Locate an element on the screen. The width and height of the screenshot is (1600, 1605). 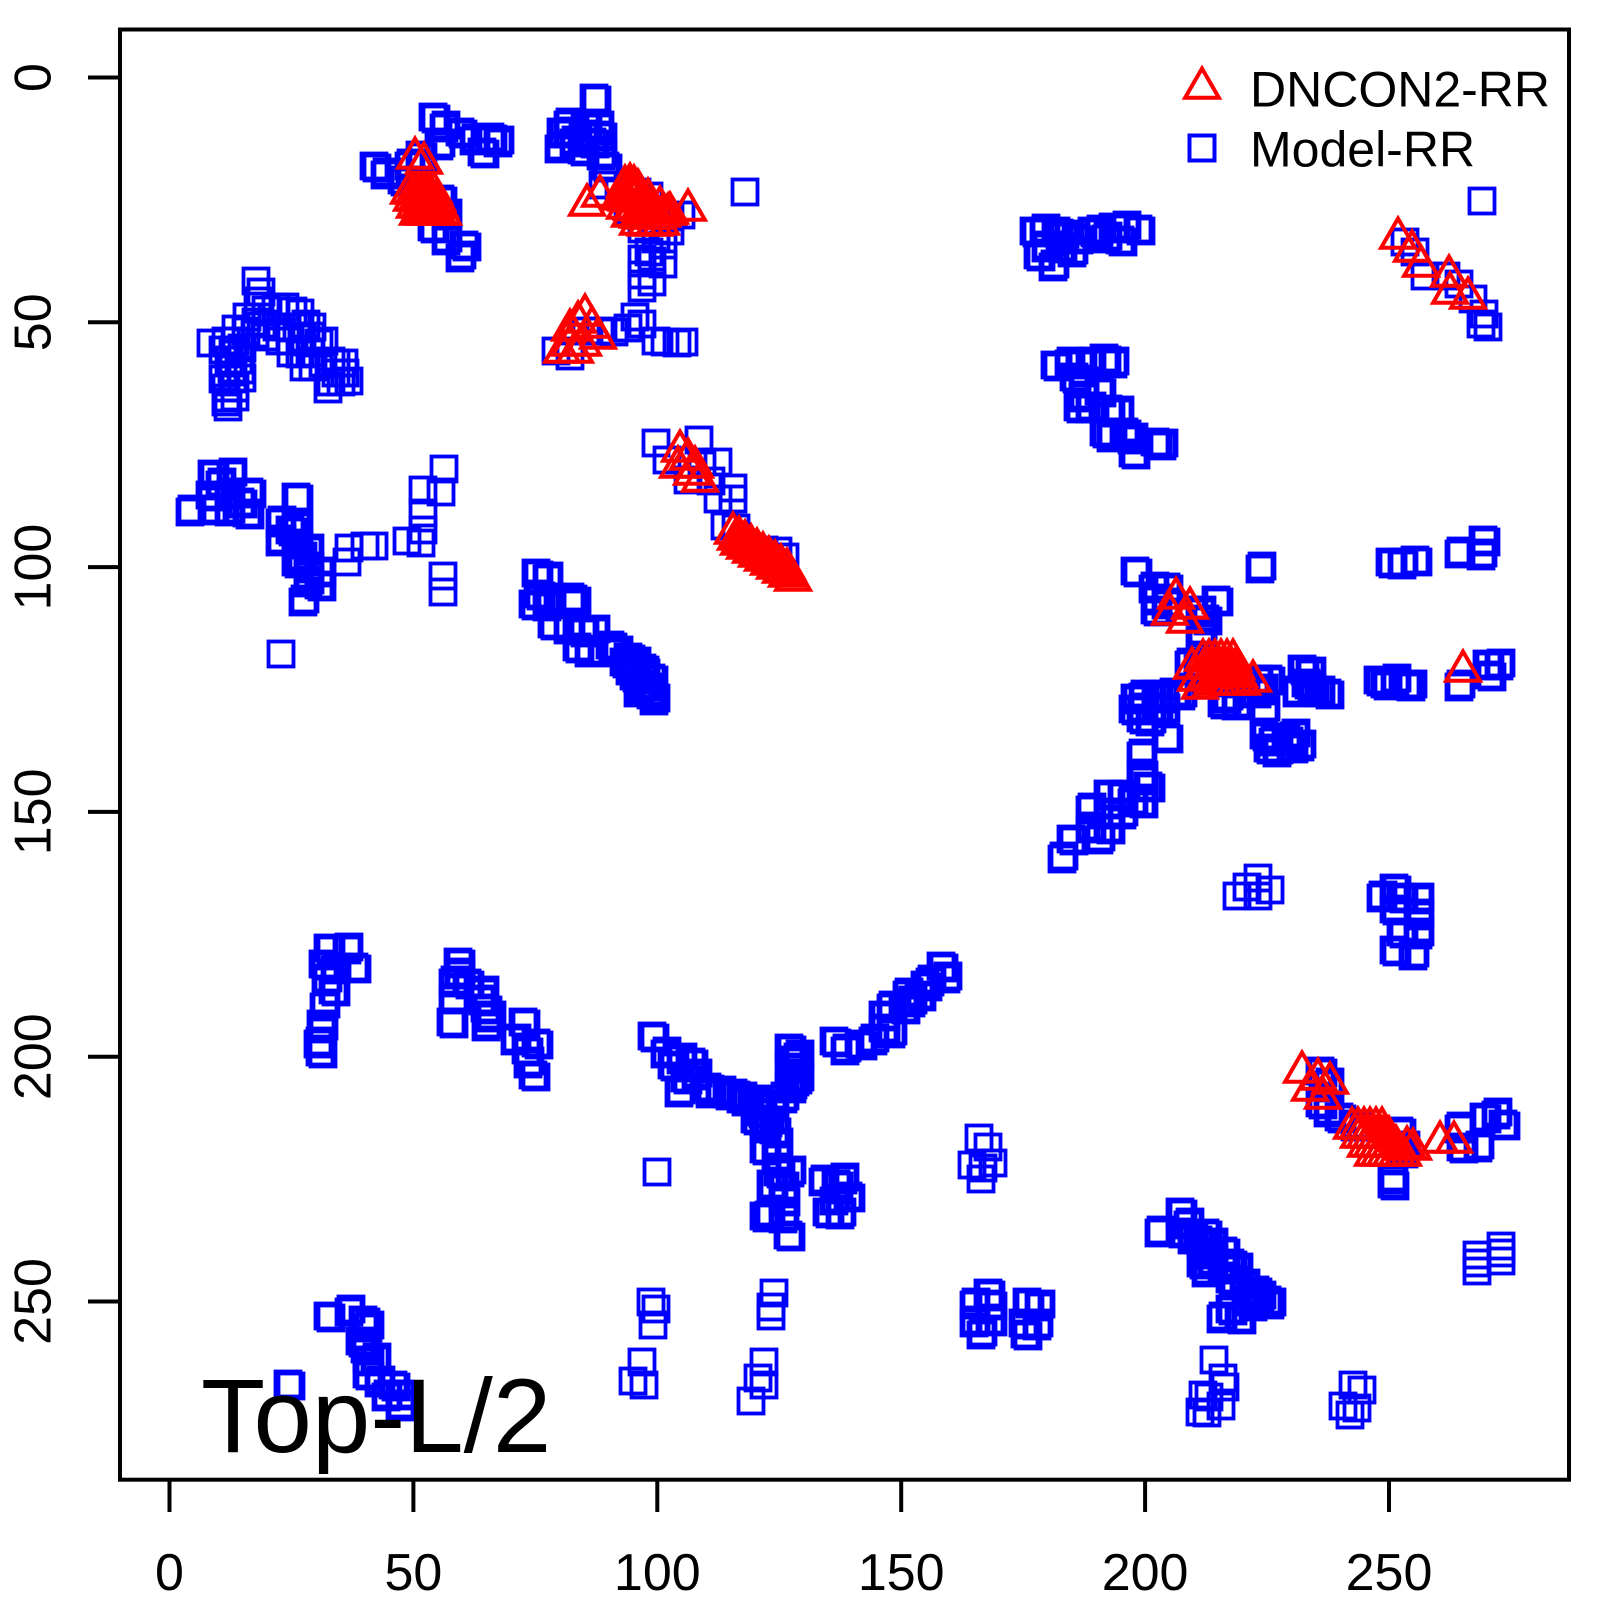
svg-text: Model-RR is located at coordinates (1362, 150).